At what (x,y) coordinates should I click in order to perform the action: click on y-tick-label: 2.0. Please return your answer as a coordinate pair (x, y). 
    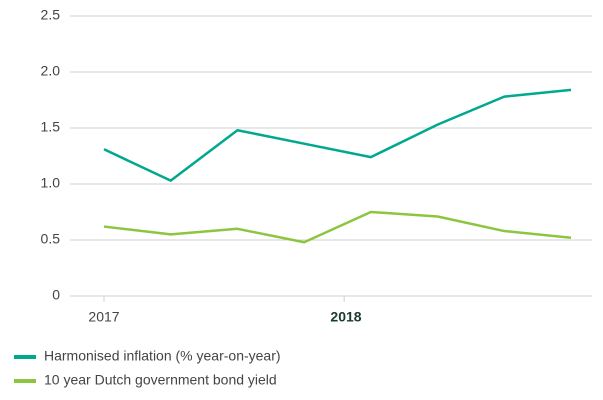
    Looking at the image, I should click on (51, 71).